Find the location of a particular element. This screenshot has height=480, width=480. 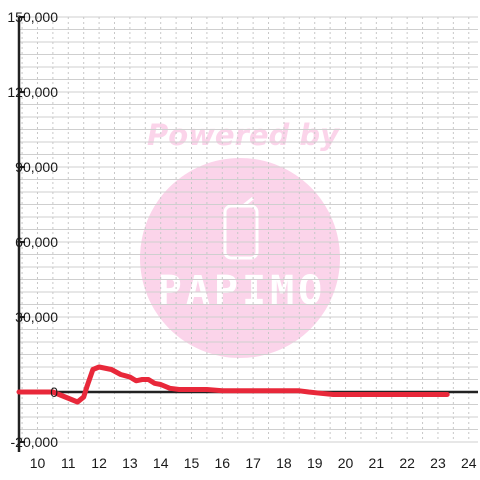

watermark-brand: PAPIMO is located at coordinates (242, 291).